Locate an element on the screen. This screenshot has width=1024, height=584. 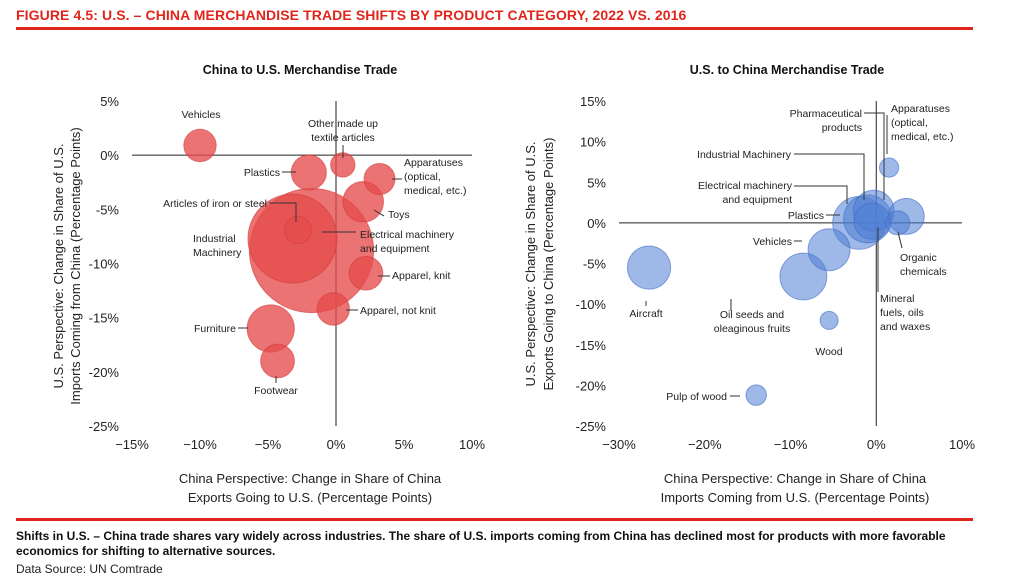
x-tick-label: −30% is located at coordinates (619, 444).